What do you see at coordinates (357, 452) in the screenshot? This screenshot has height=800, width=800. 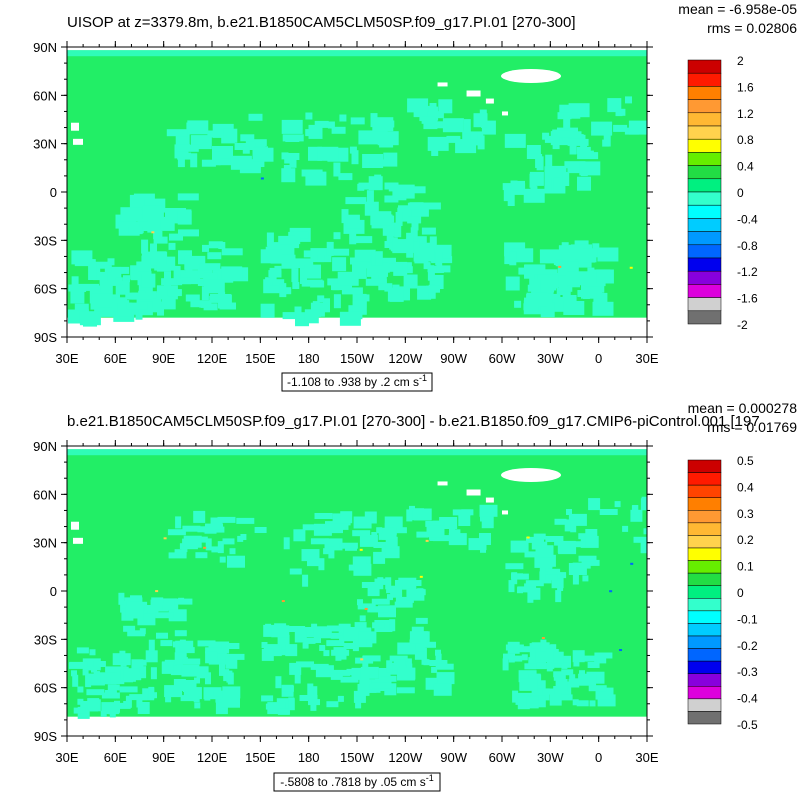 I see `field-polar-strip` at bounding box center [357, 452].